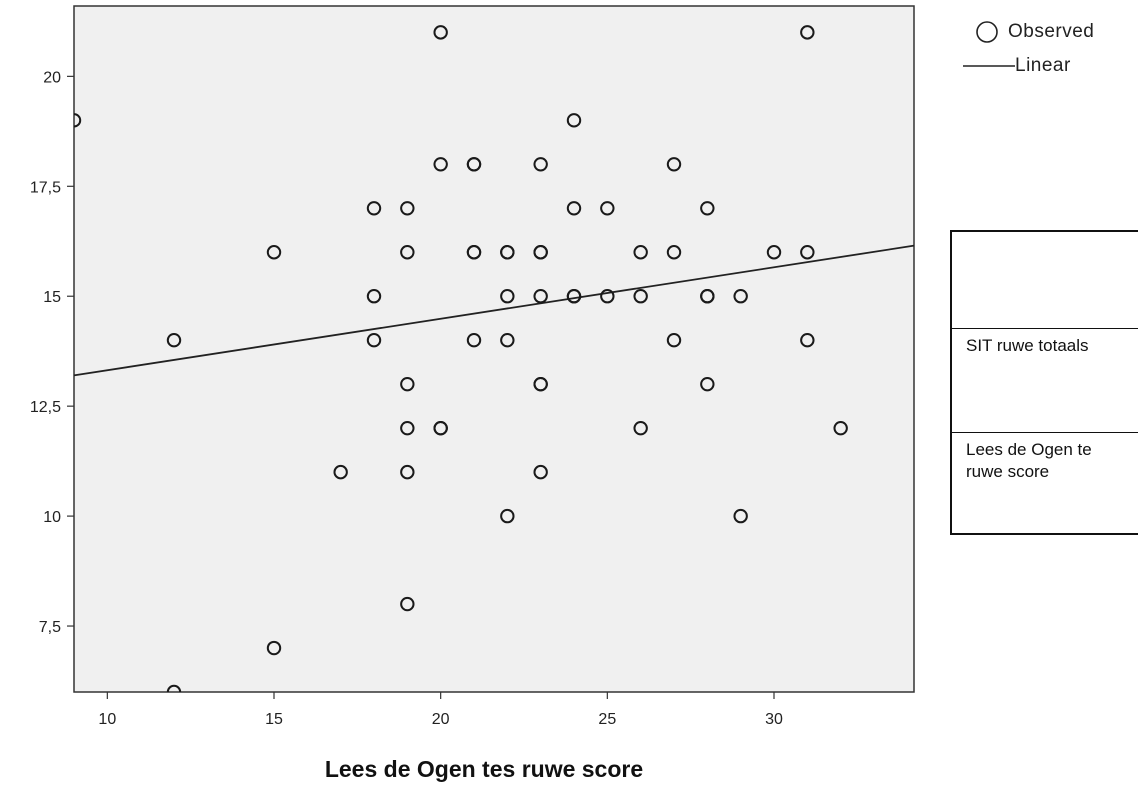  Describe the element at coordinates (484, 769) in the screenshot. I see `x-axis-title: Lees de Ogen tes ruwe score` at that location.